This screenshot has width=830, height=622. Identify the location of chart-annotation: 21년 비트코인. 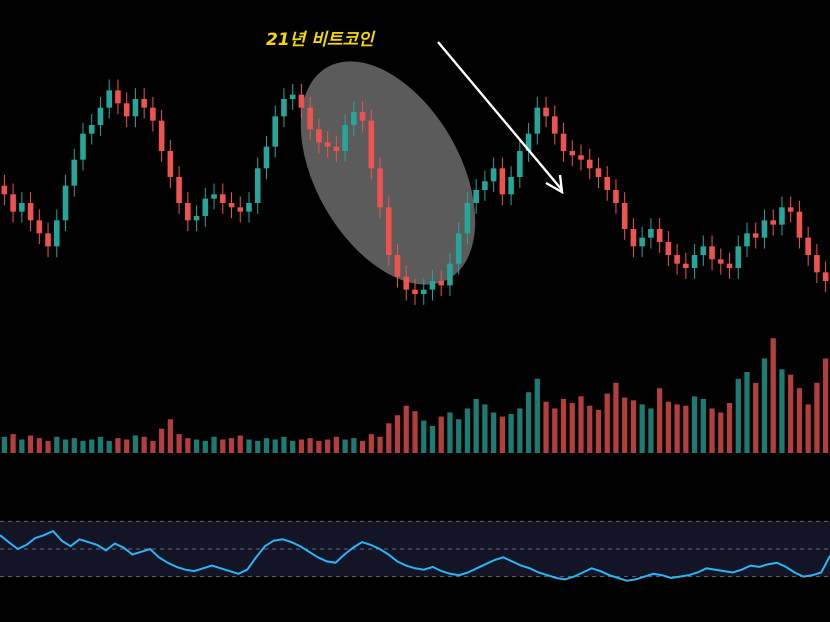
(320, 40).